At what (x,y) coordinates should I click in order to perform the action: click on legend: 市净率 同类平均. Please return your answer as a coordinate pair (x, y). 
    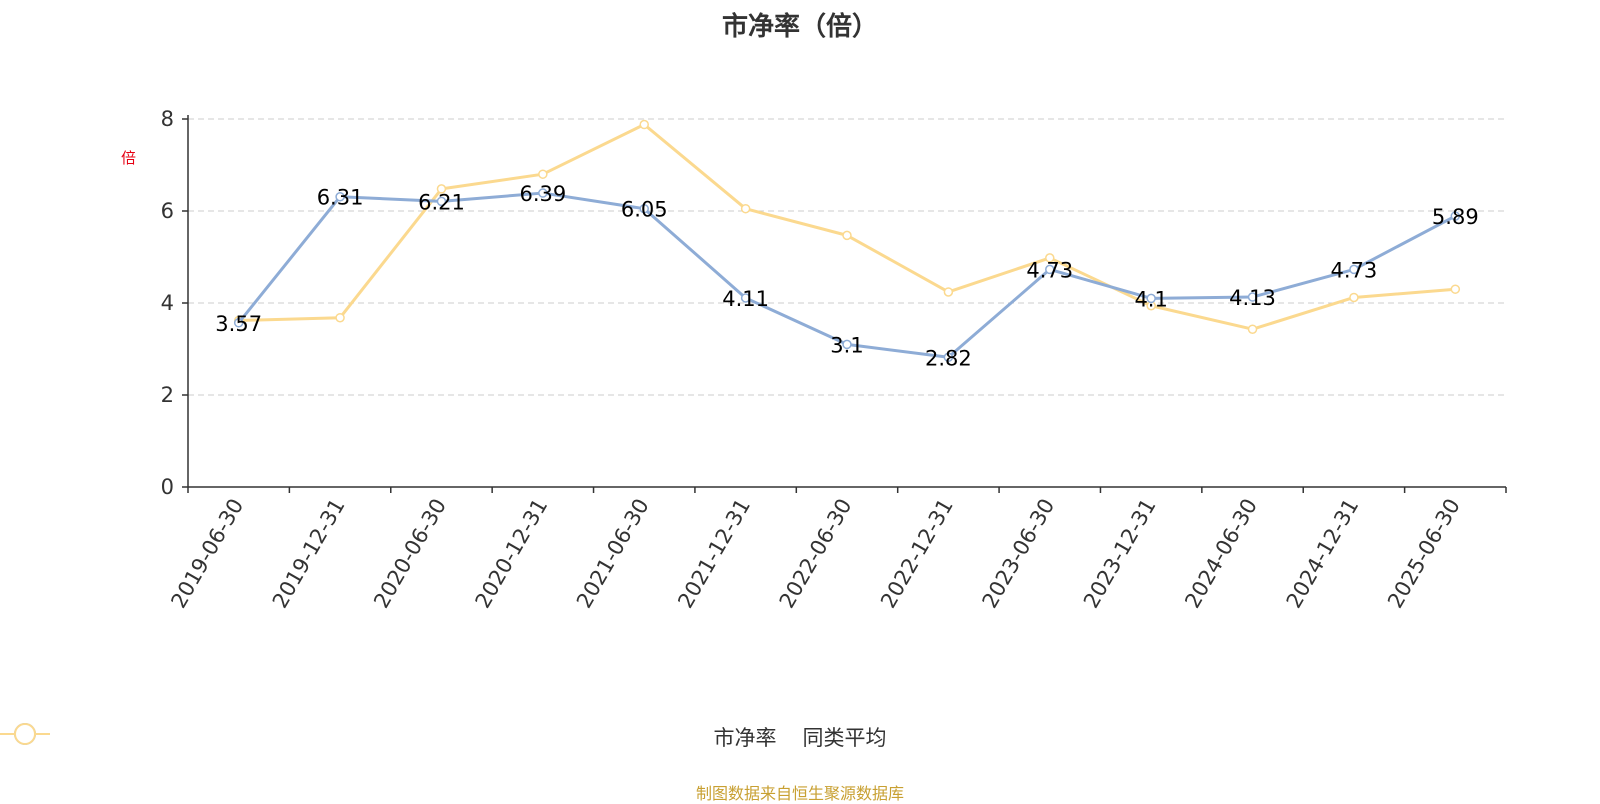
    Looking at the image, I should click on (800, 737).